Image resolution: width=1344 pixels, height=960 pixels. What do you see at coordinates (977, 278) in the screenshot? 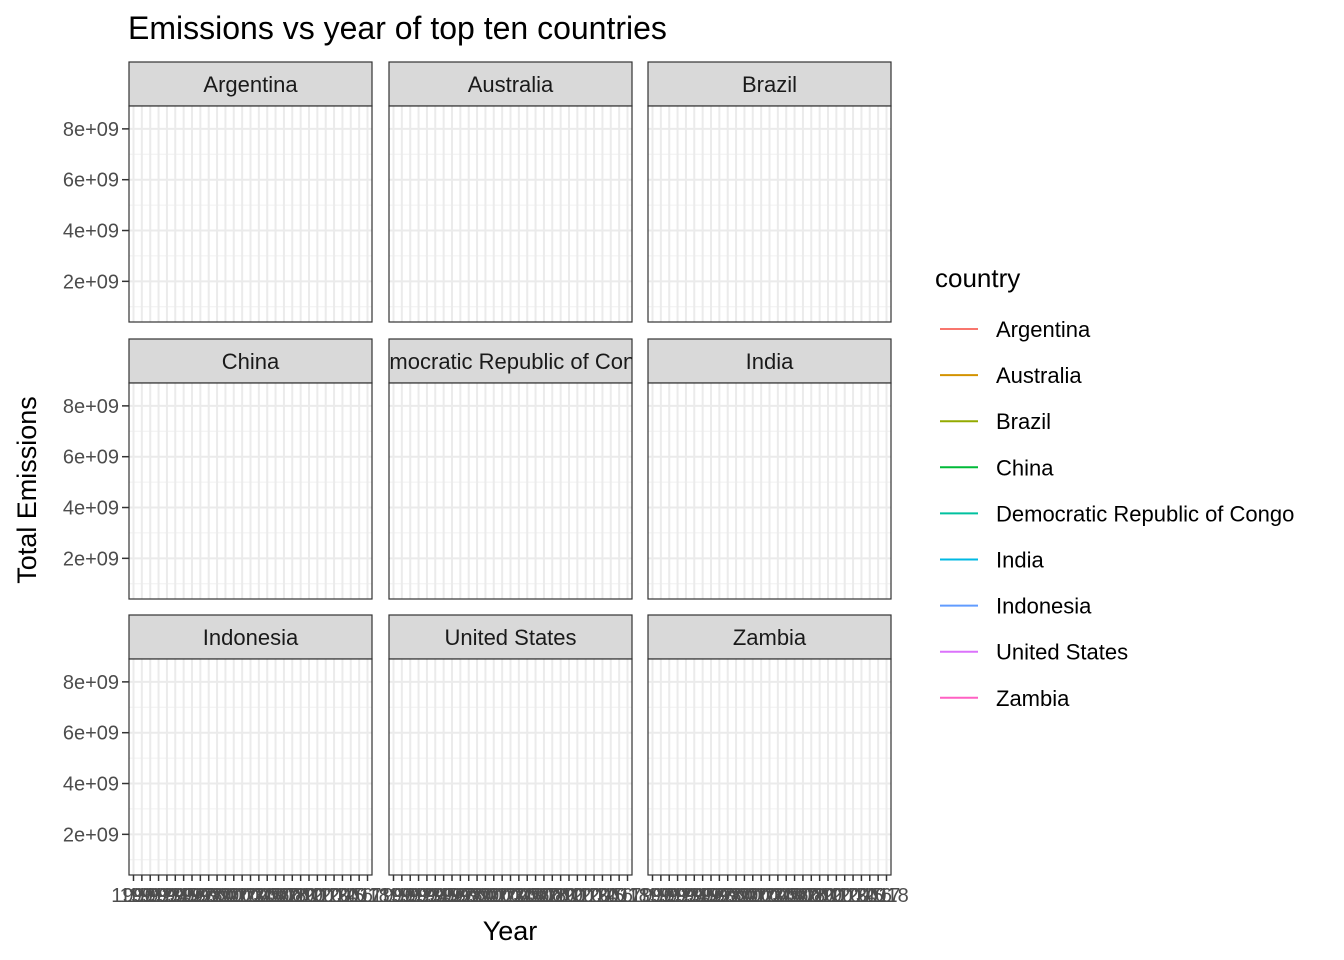
I see `legend-title: country` at bounding box center [977, 278].